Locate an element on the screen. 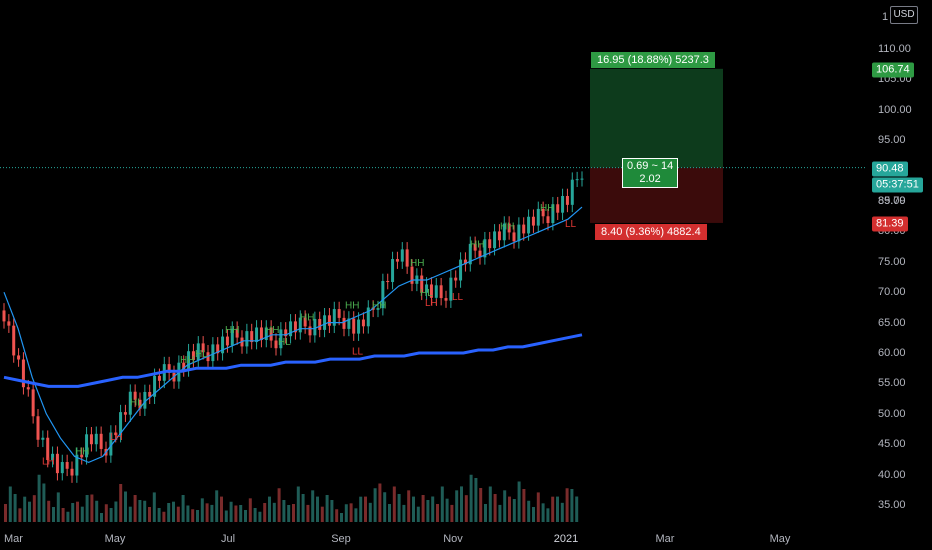 This screenshot has height=550, width=932. price-tick: 110.00 is located at coordinates (894, 49).